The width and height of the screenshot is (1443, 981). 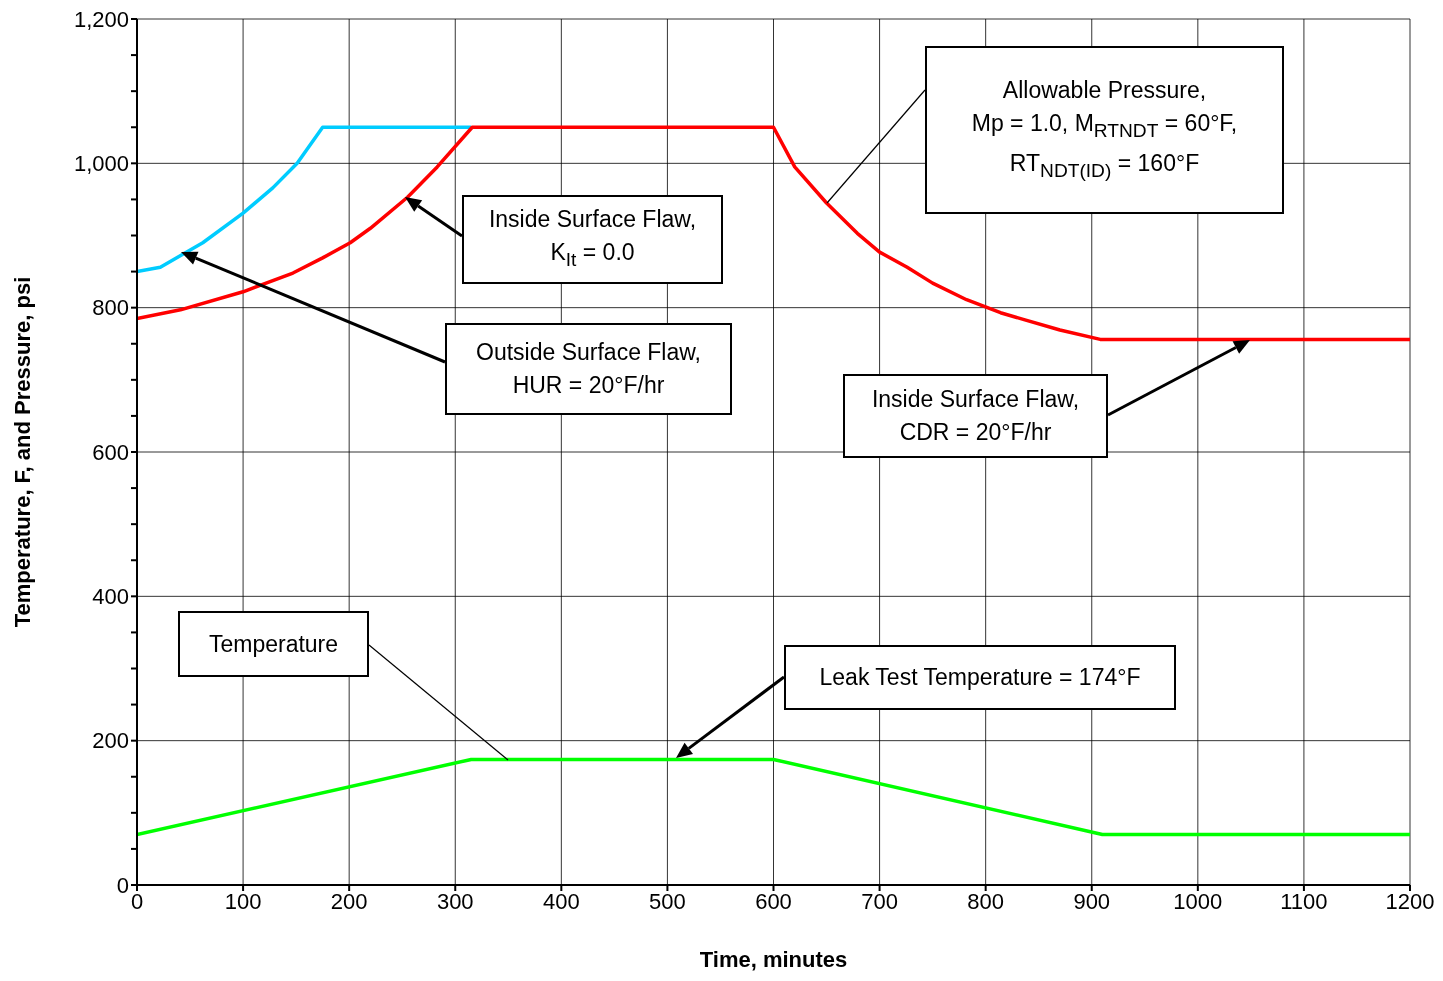 I want to click on annotation: Temperature, so click(x=273, y=644).